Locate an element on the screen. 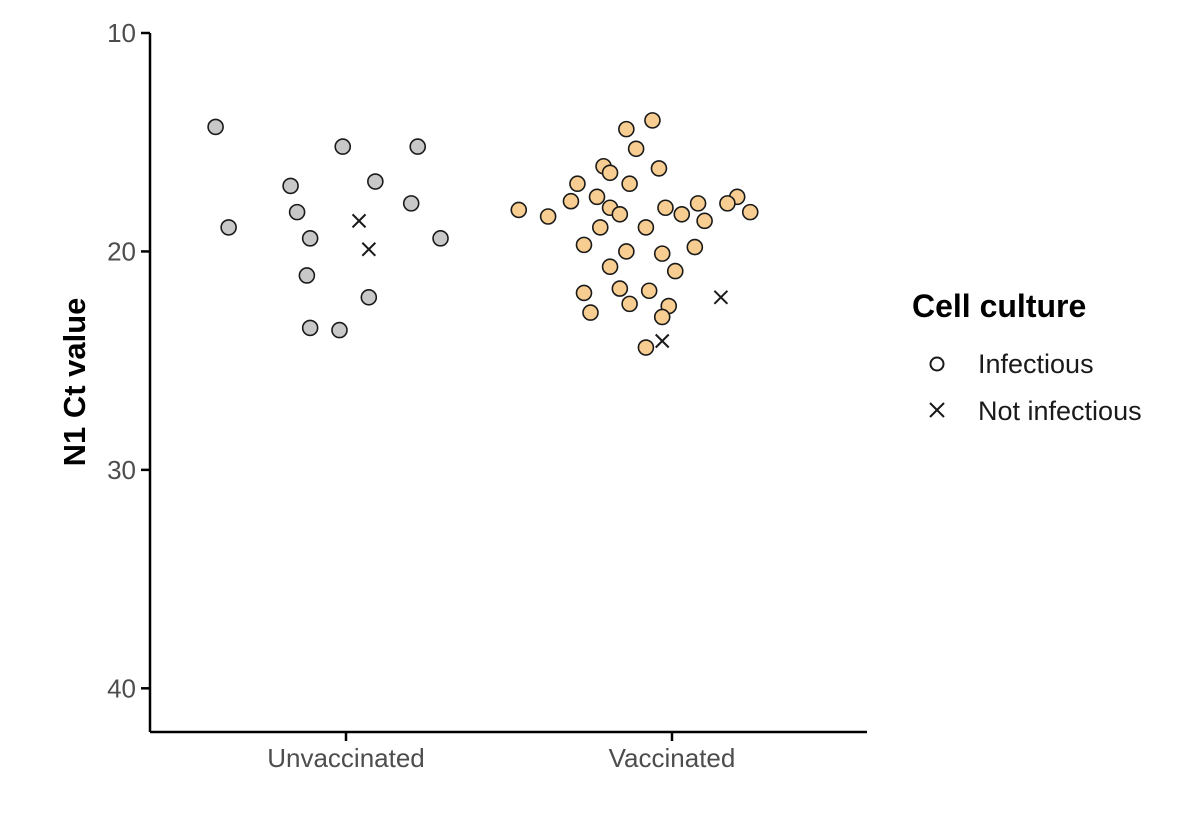 The image size is (1200, 821). legend-title: Cell culture is located at coordinates (999, 306).